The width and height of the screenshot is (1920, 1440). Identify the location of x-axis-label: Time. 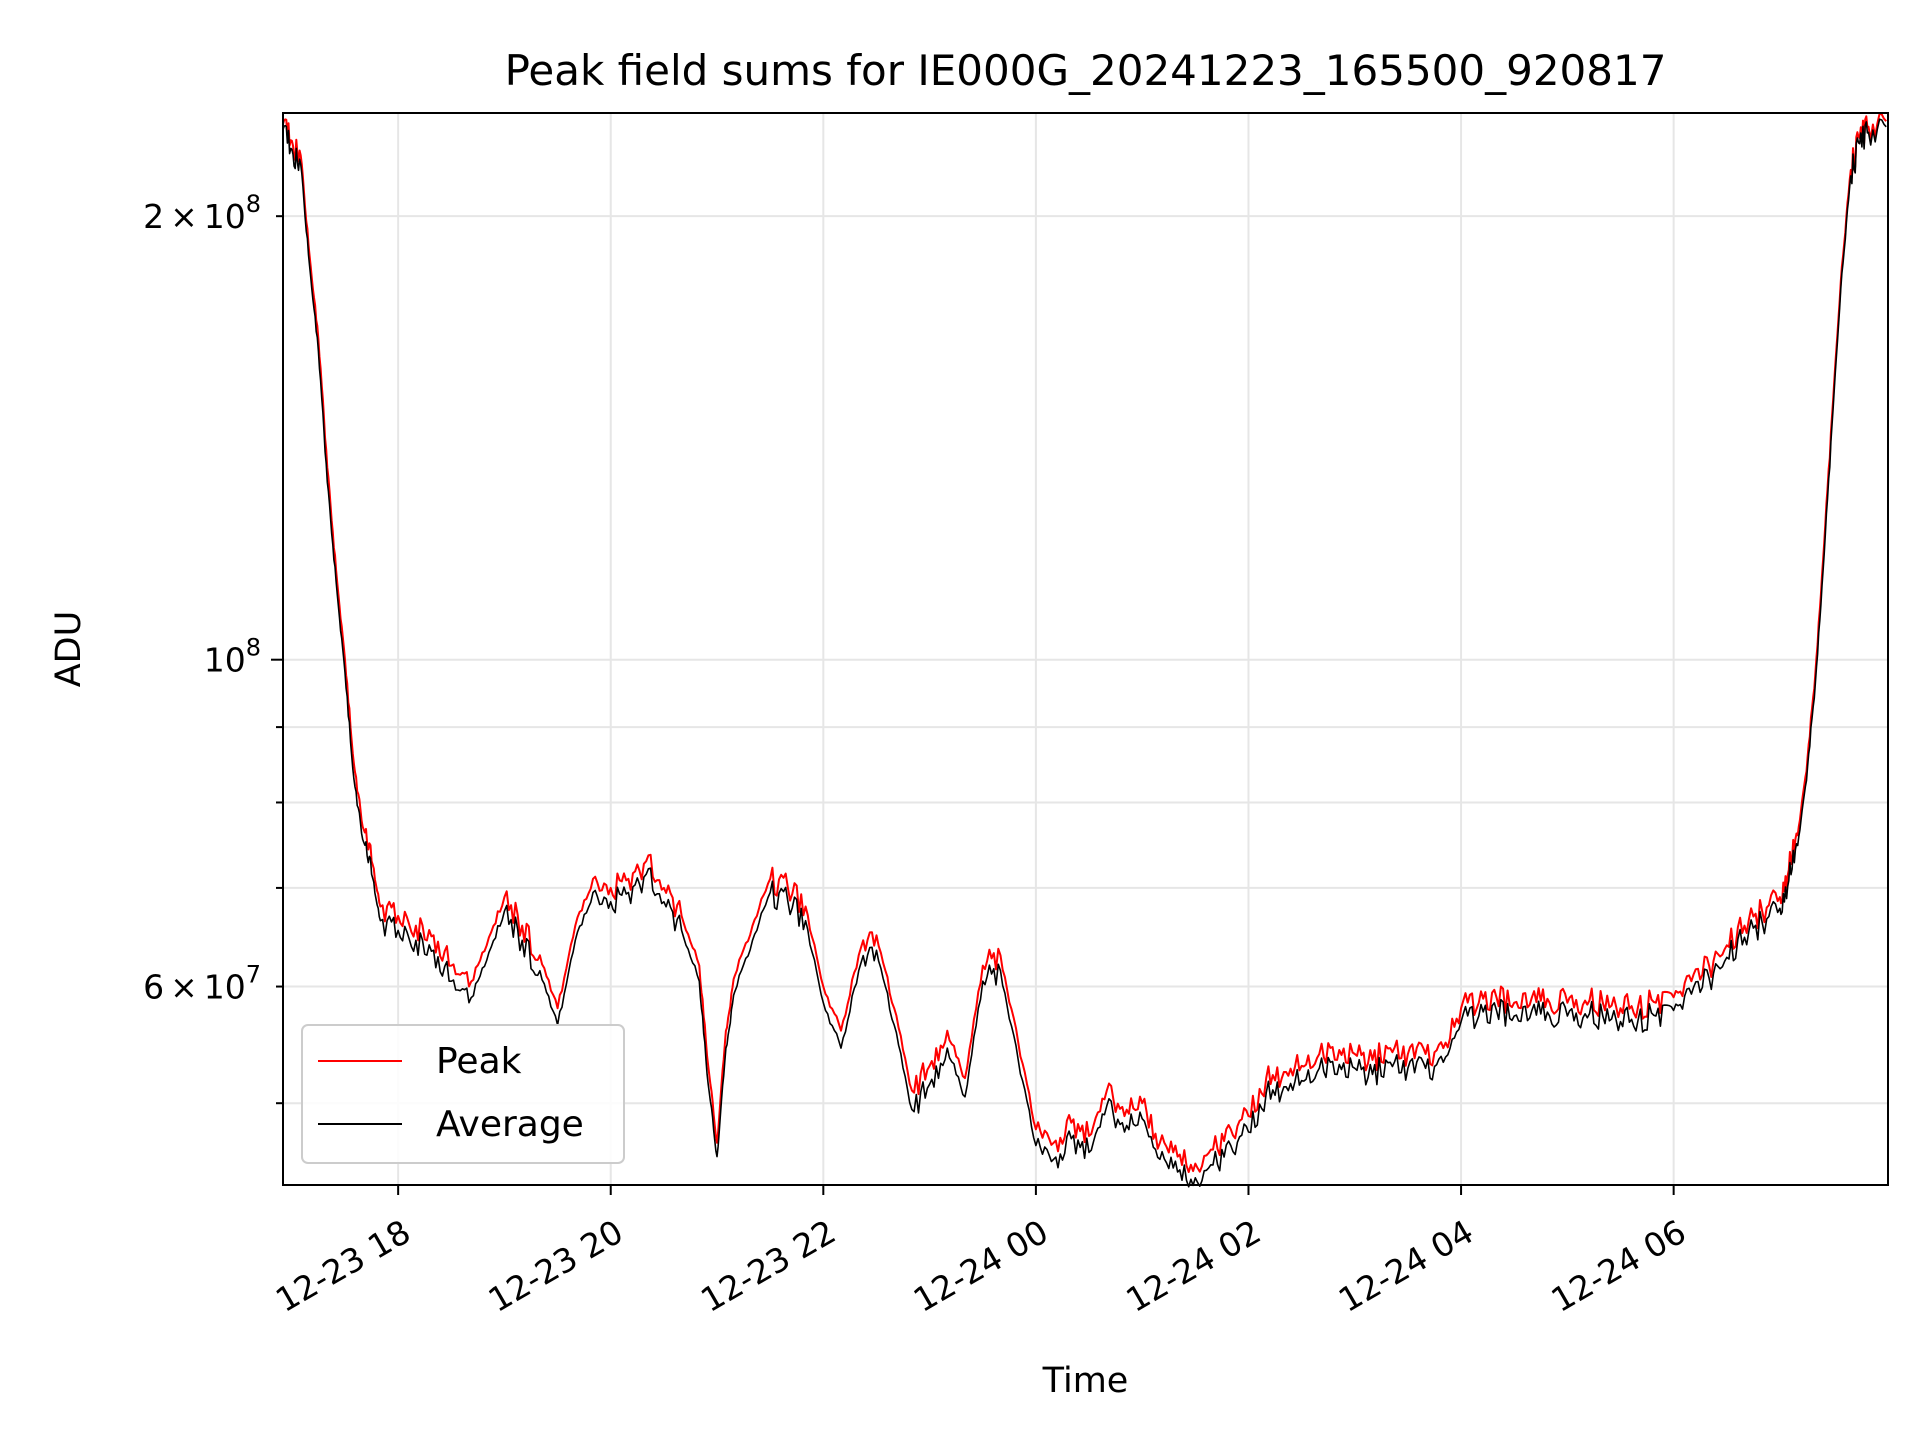
(1085, 1381).